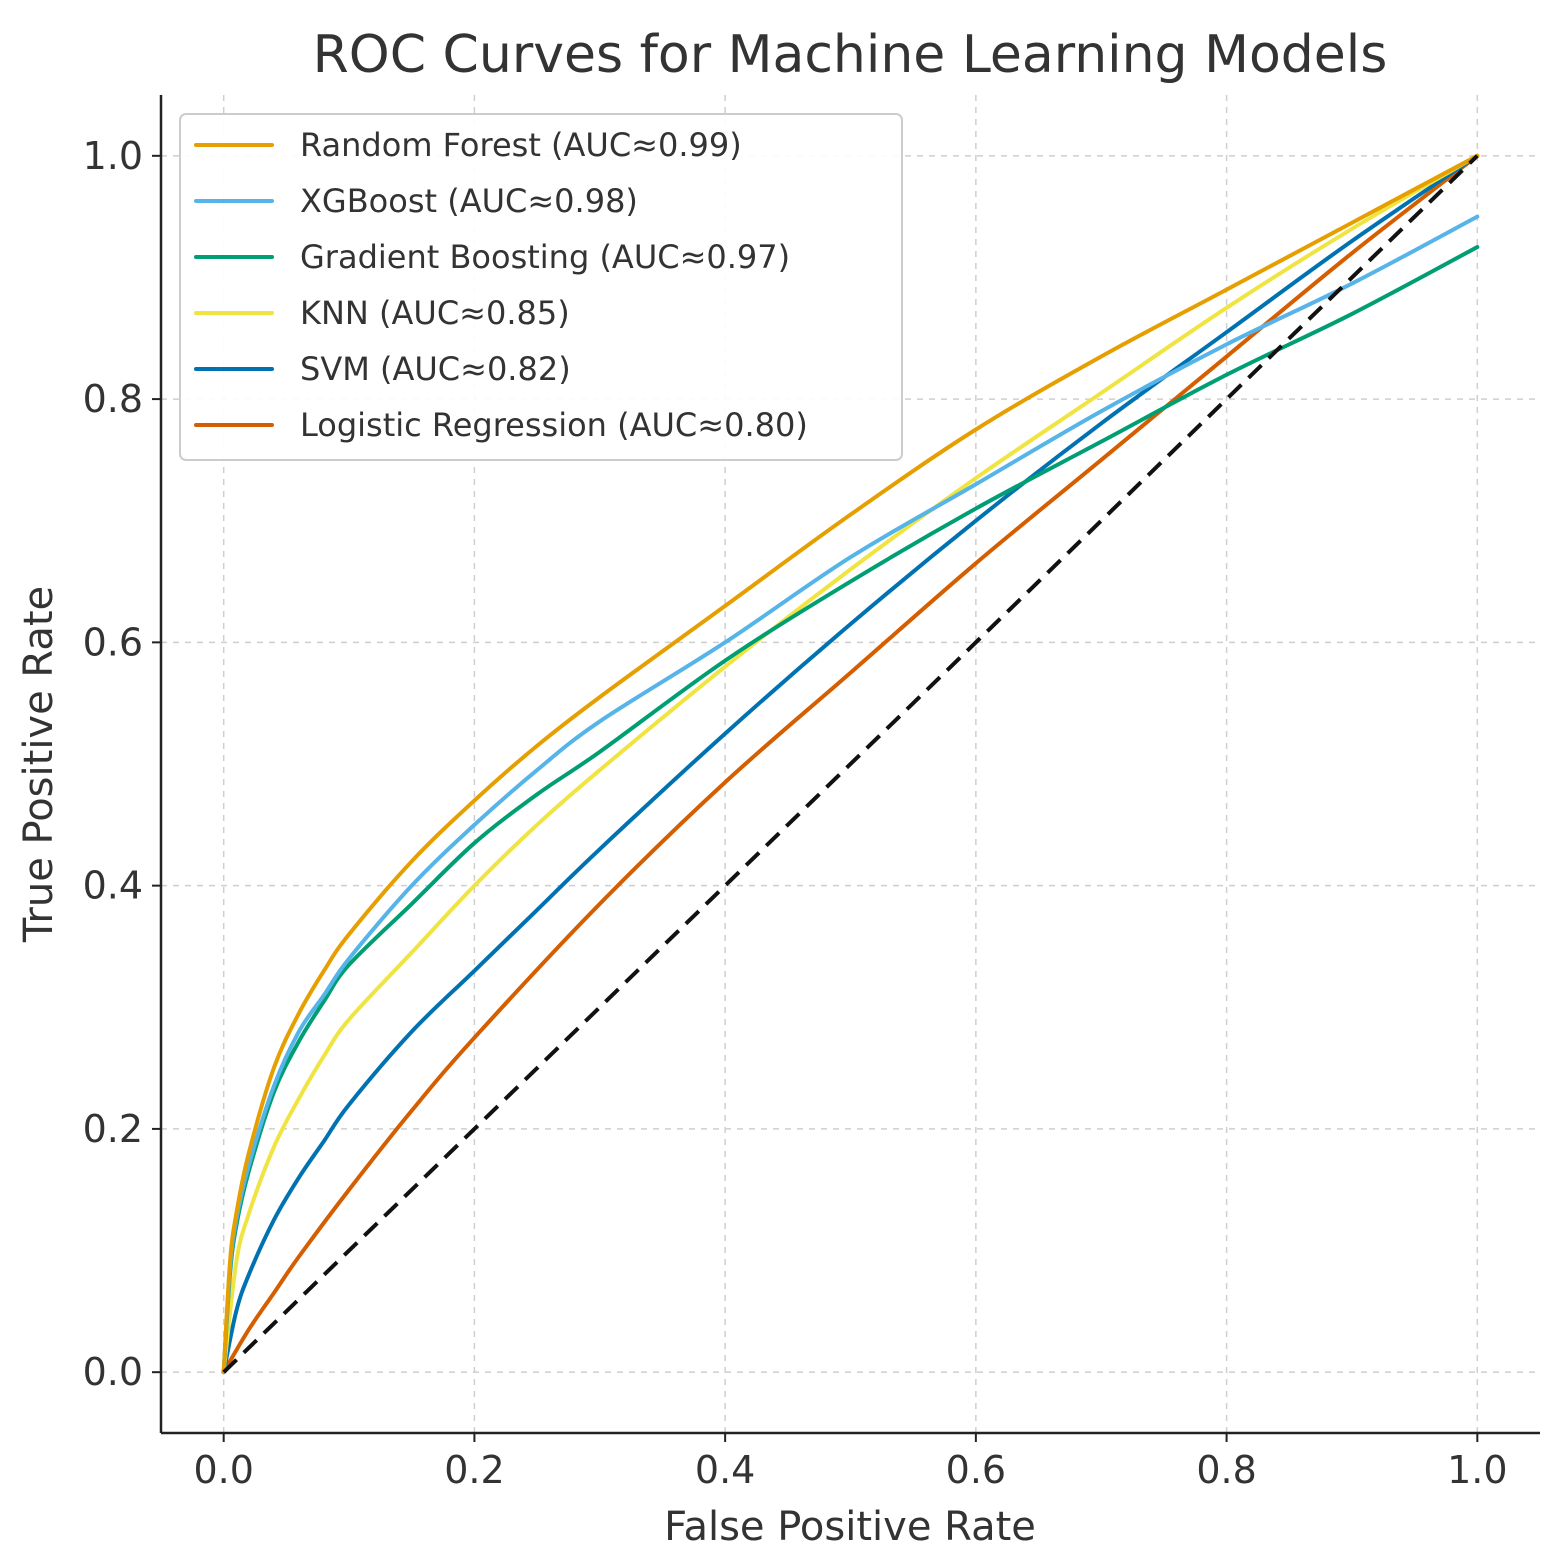 Image resolution: width=1560 pixels, height=1568 pixels. I want to click on legend-label: KNN (AUC≈0.85), so click(435, 313).